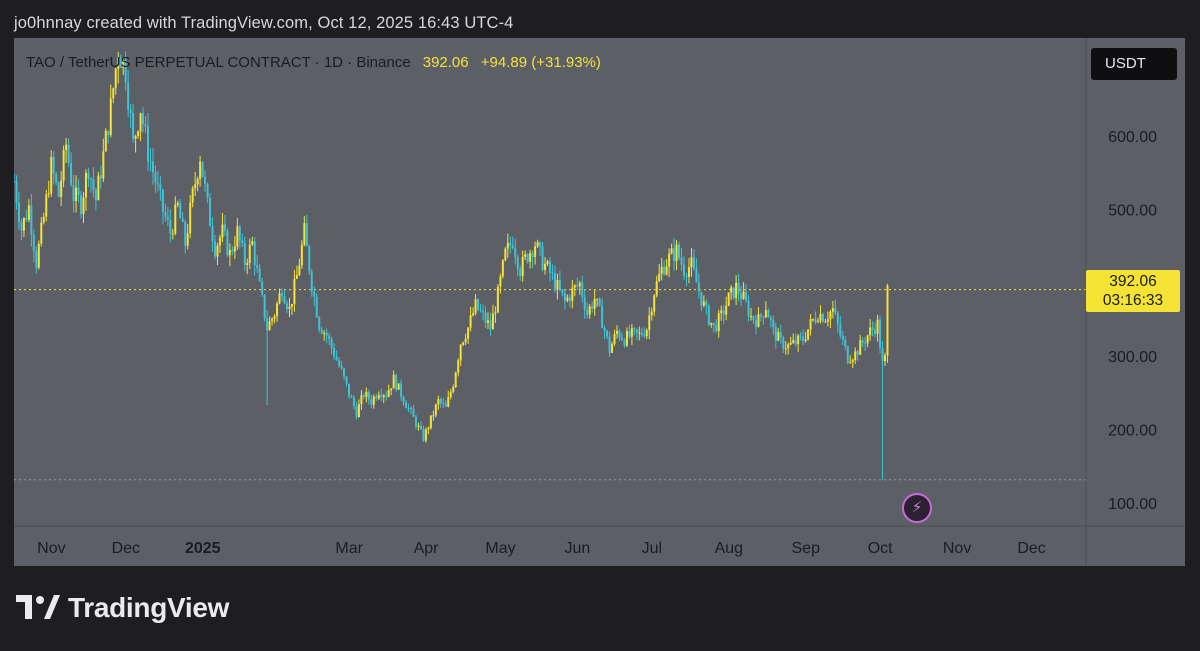 The width and height of the screenshot is (1200, 651). Describe the element at coordinates (51, 548) in the screenshot. I see `x-tick-label: Nov` at that location.